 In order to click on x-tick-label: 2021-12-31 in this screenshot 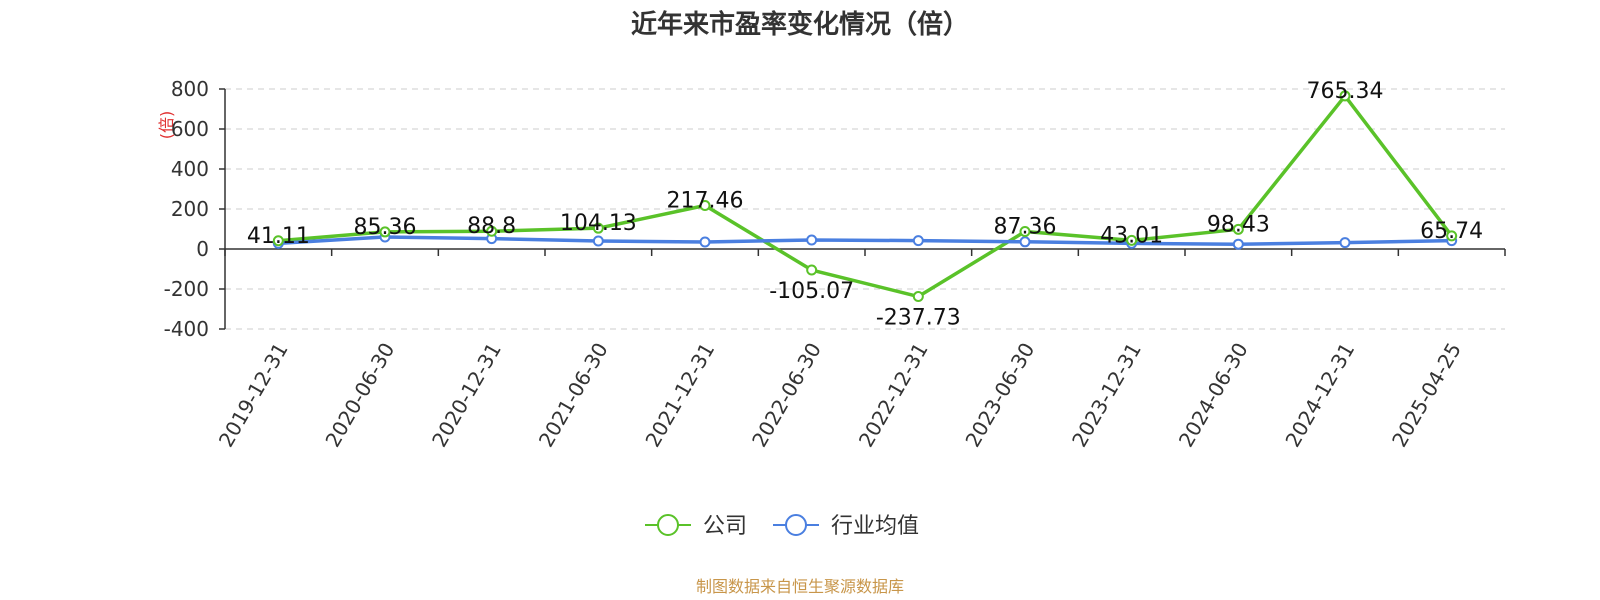, I will do `click(679, 395)`.